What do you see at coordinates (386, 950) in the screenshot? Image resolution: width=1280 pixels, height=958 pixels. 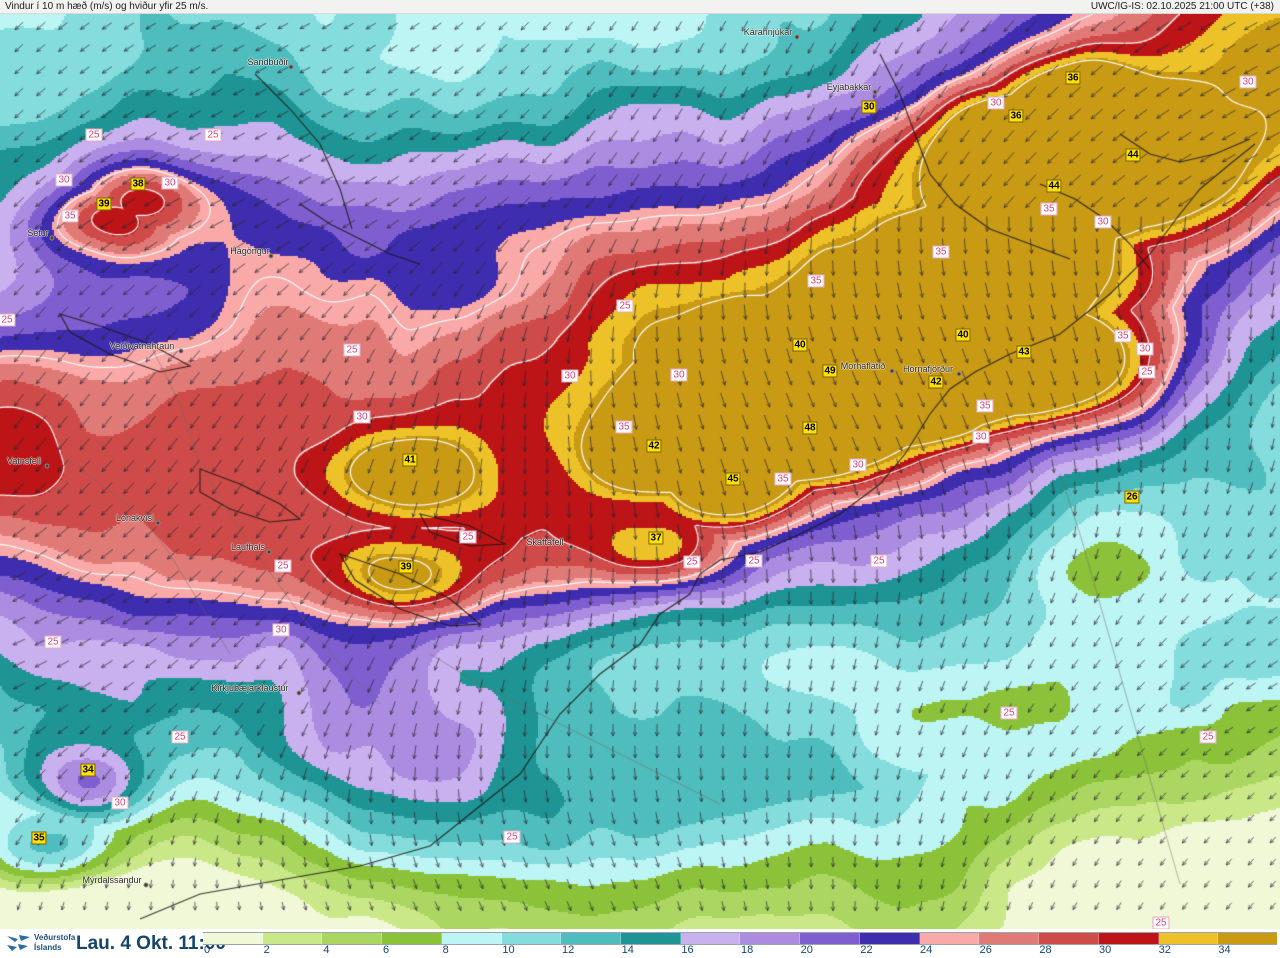 I see `colorbar-tick: 6` at bounding box center [386, 950].